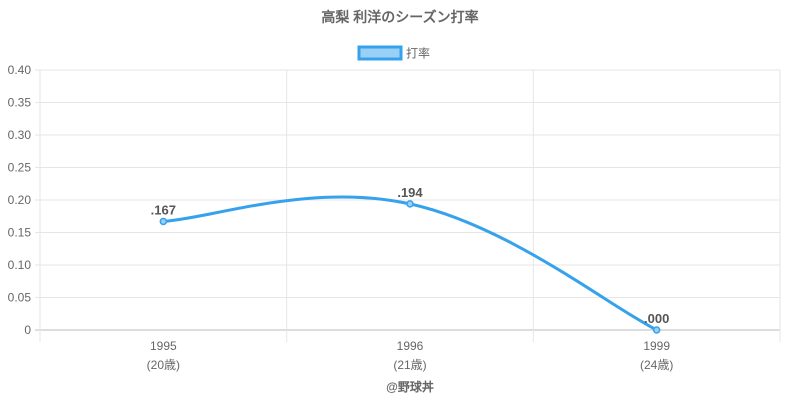  I want to click on y-tick-label: 0.05, so click(20, 298).